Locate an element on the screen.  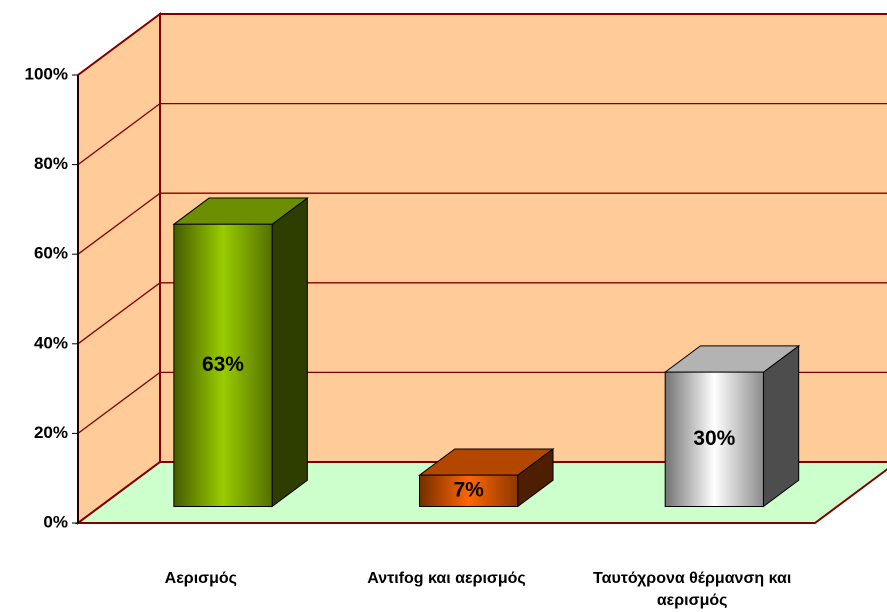
y-tick-label: 20% is located at coordinates (51, 432).